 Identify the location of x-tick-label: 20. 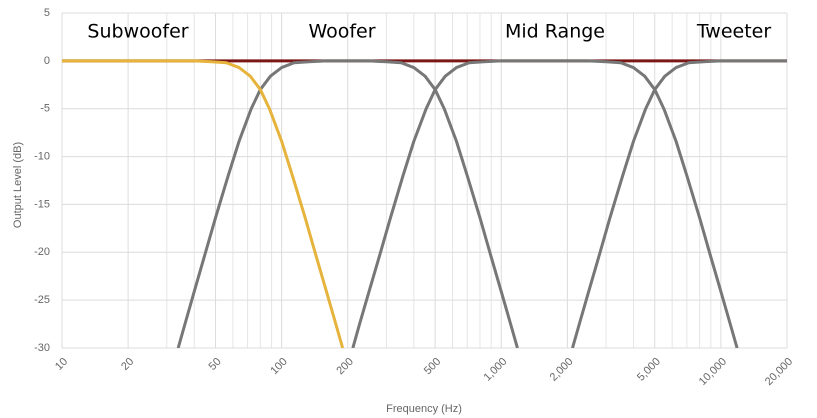
(127, 364).